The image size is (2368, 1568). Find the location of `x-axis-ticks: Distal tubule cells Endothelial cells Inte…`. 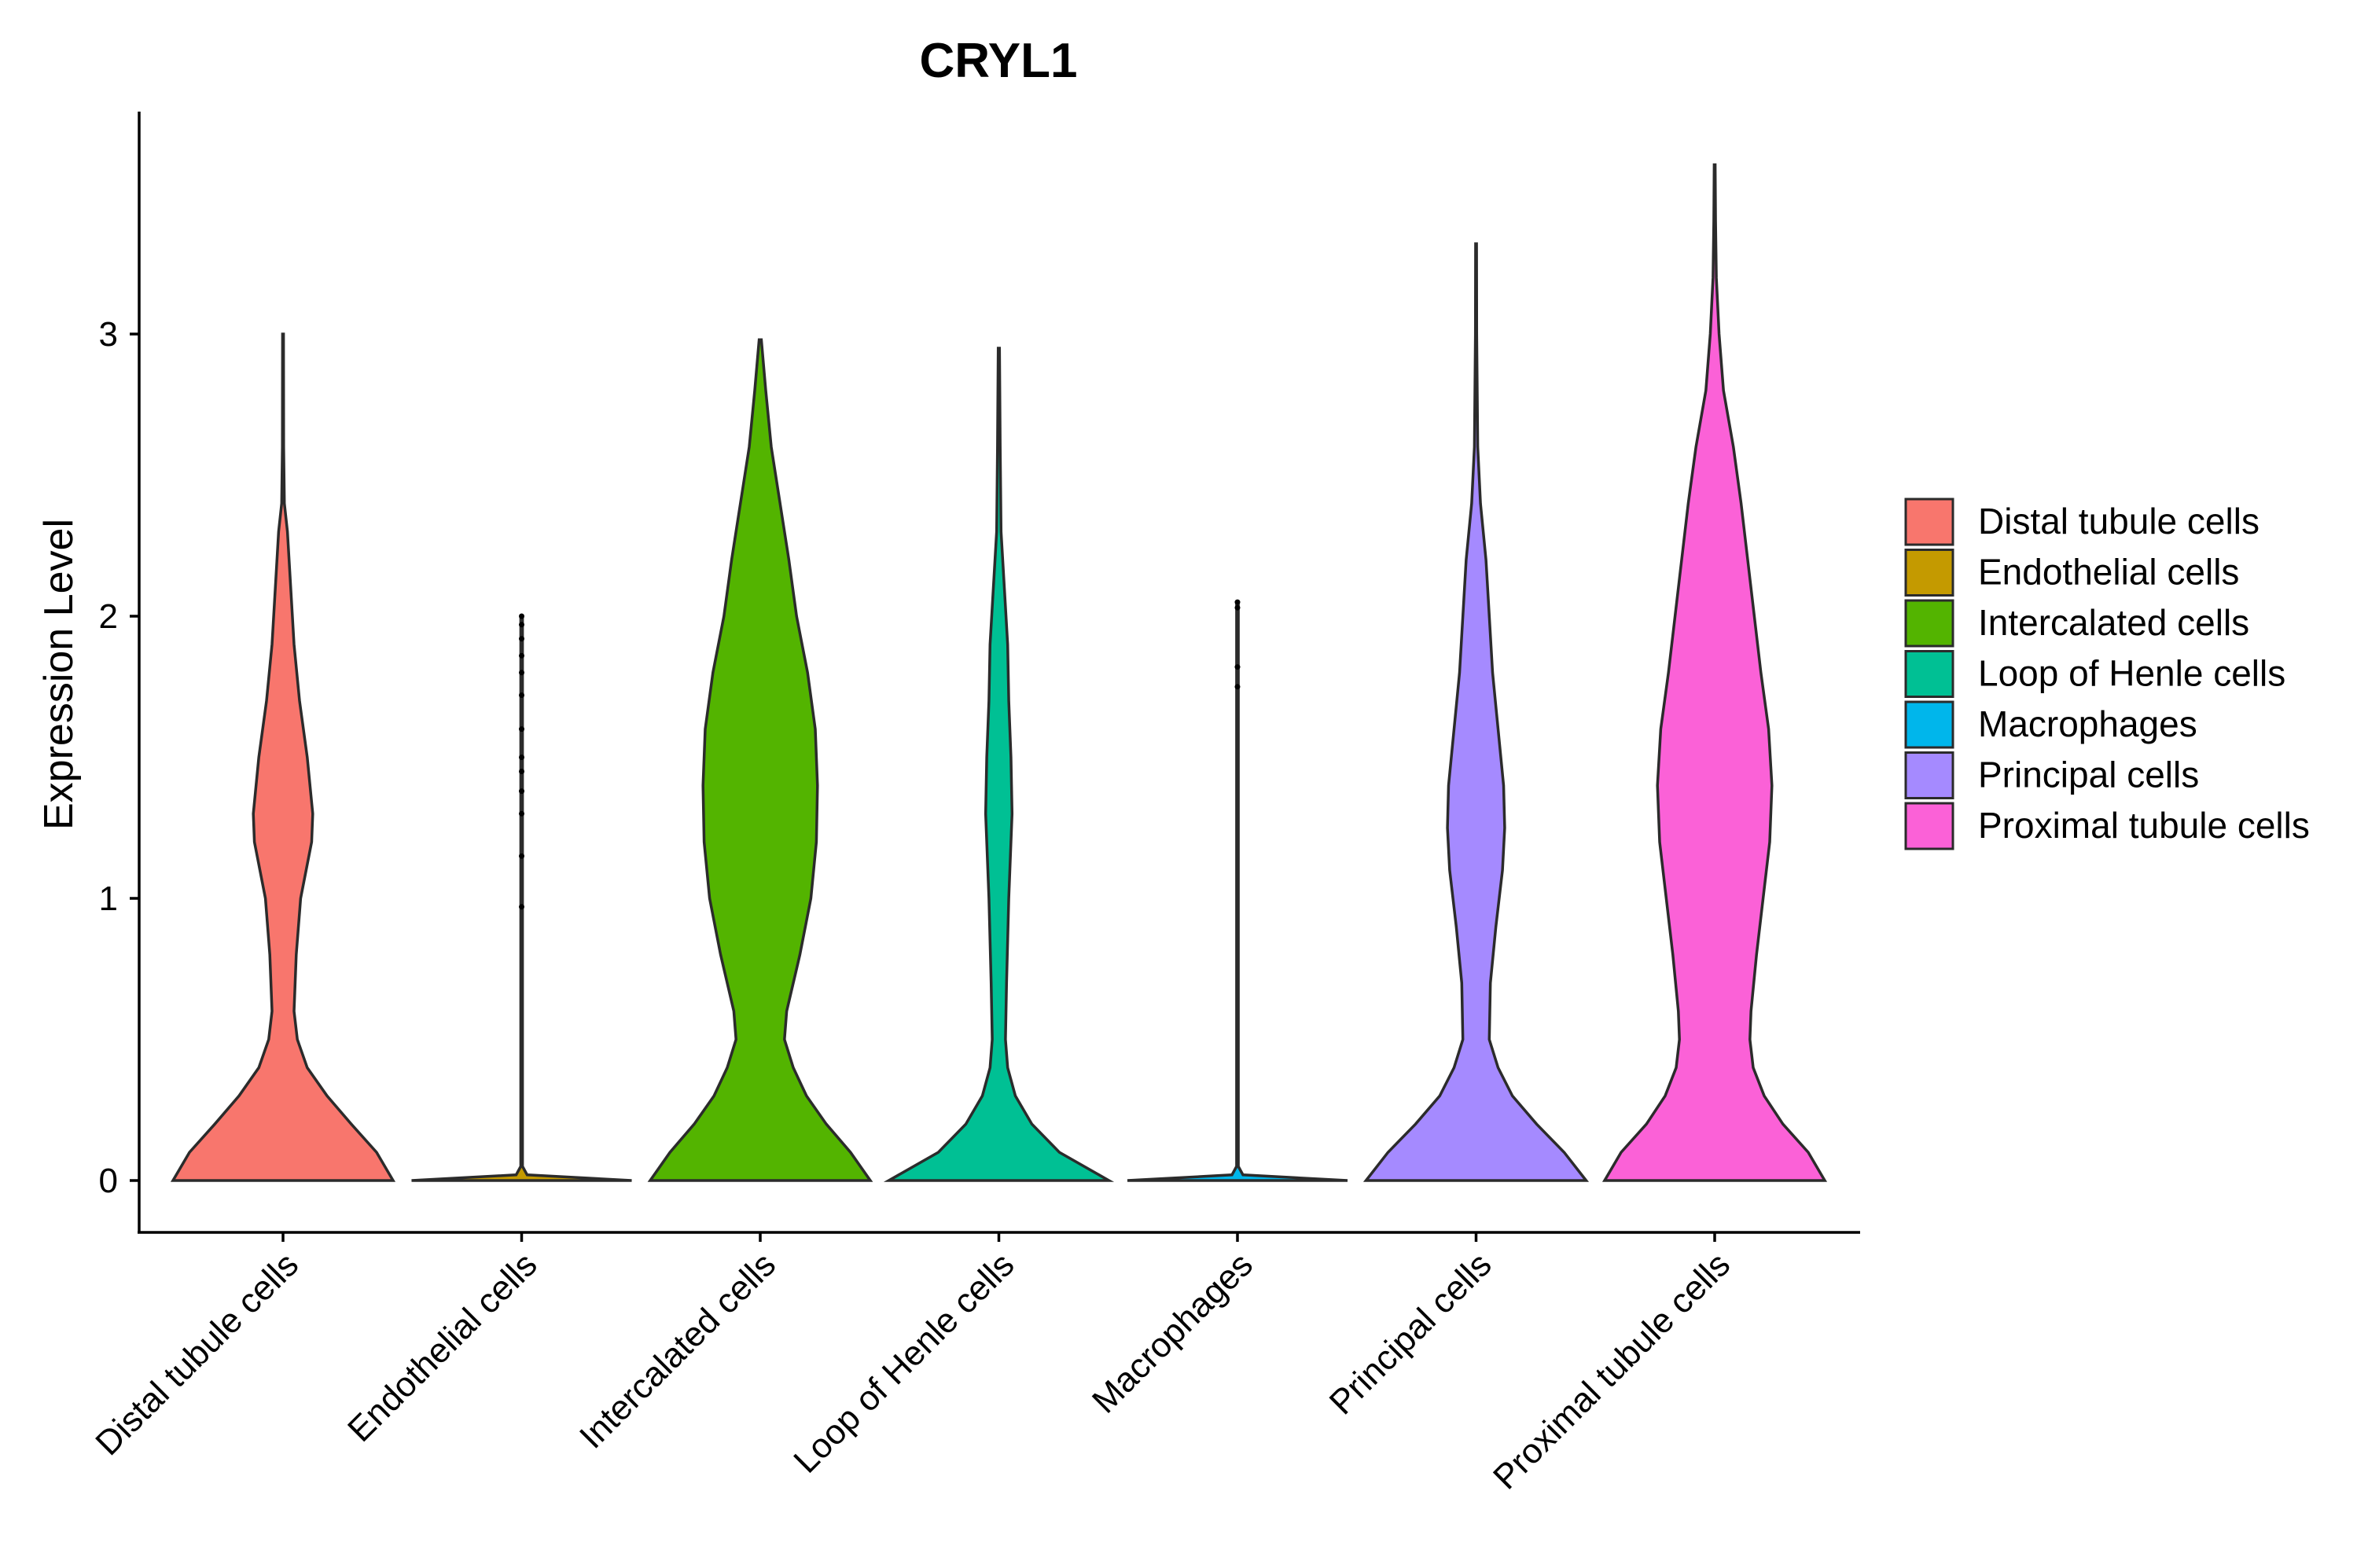

x-axis-ticks: Distal tubule cells Endothelial cells Inte… is located at coordinates (912, 1364).